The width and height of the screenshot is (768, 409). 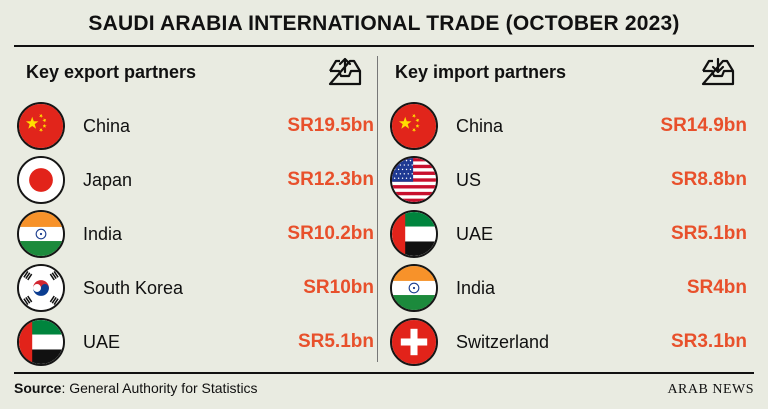 What do you see at coordinates (568, 126) in the screenshot?
I see `import-partner-row: China SR14.9bn` at bounding box center [568, 126].